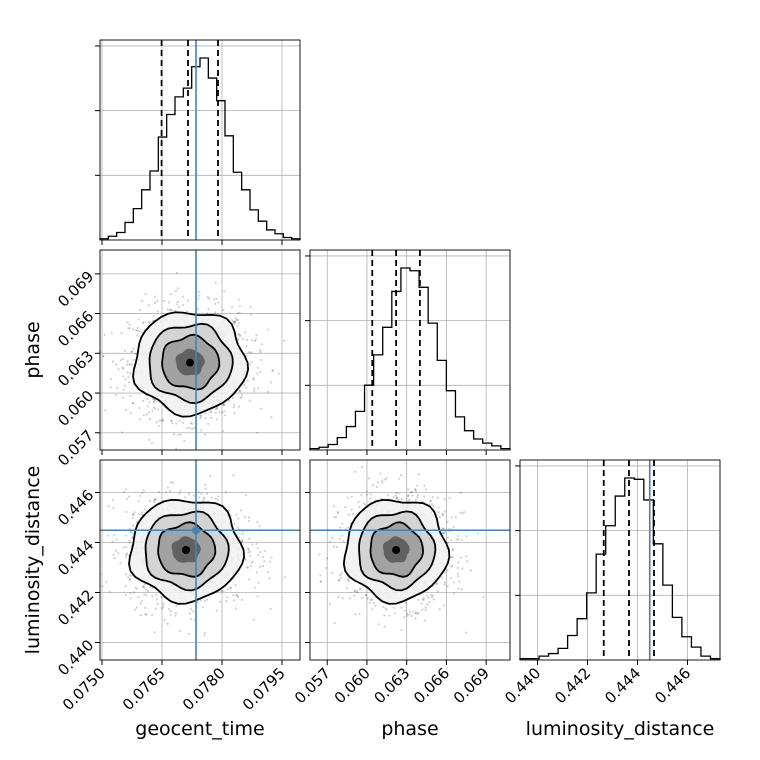 This screenshot has height=760, width=760. What do you see at coordinates (196, 530) in the screenshot?
I see `truth-marker` at bounding box center [196, 530].